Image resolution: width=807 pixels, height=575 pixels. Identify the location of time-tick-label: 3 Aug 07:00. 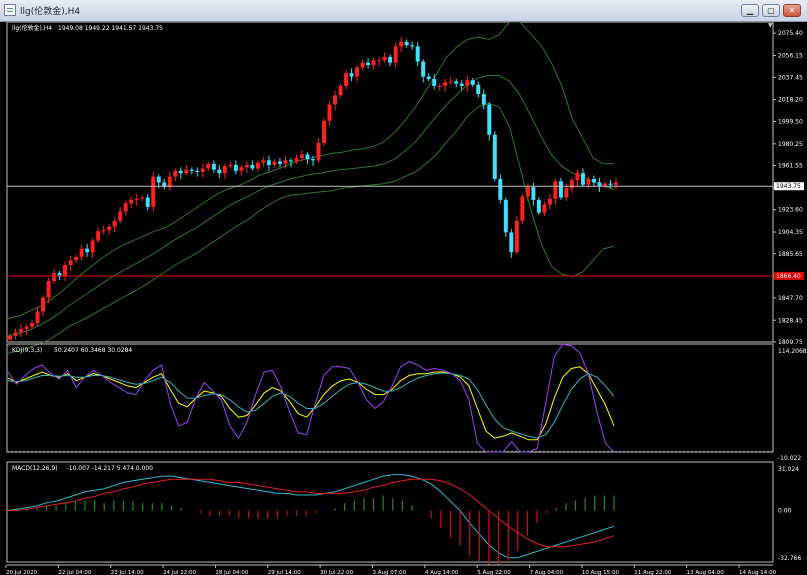
(390, 572).